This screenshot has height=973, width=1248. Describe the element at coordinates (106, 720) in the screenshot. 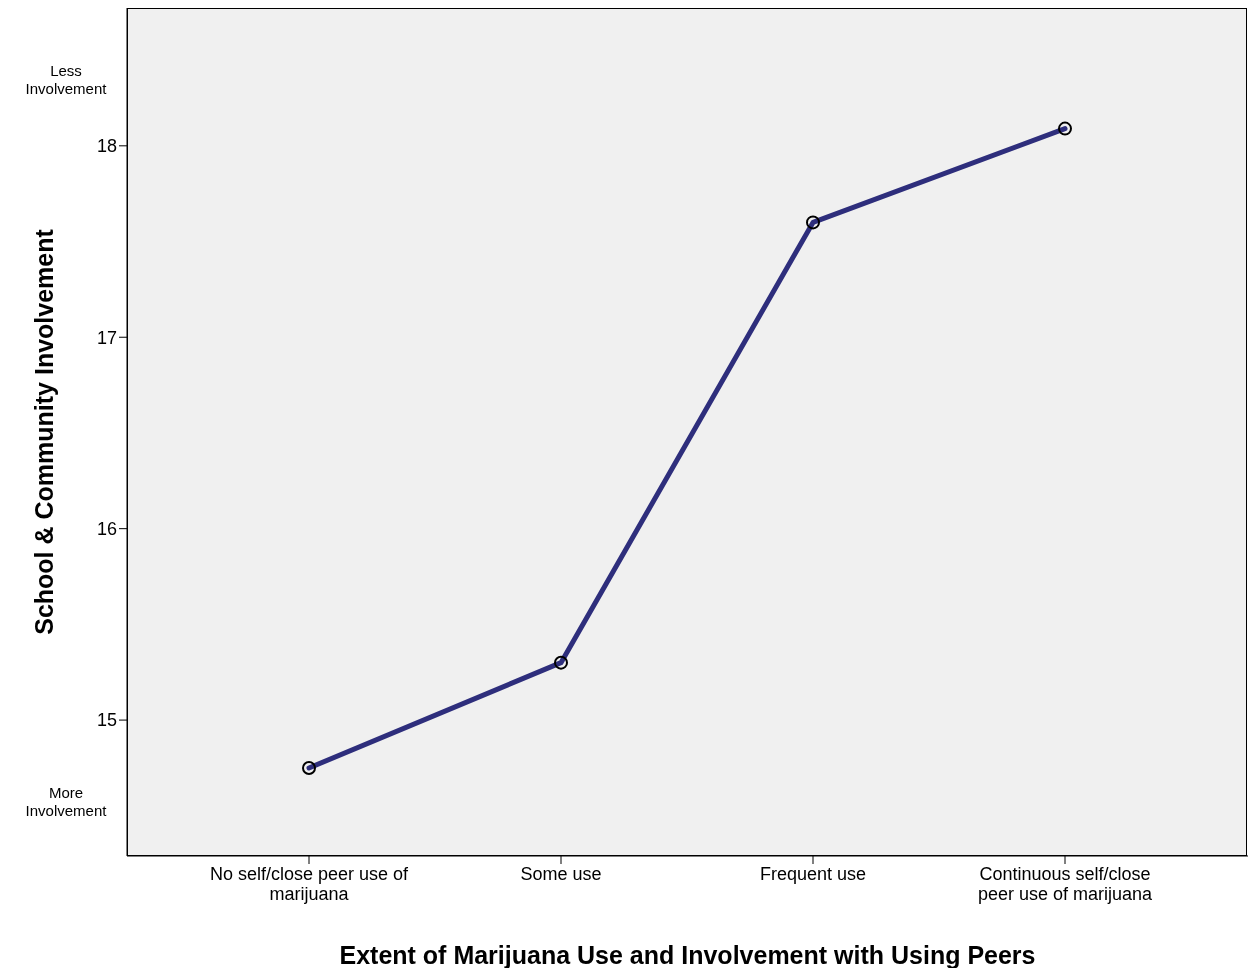

I see `y-tick-label: 15` at that location.